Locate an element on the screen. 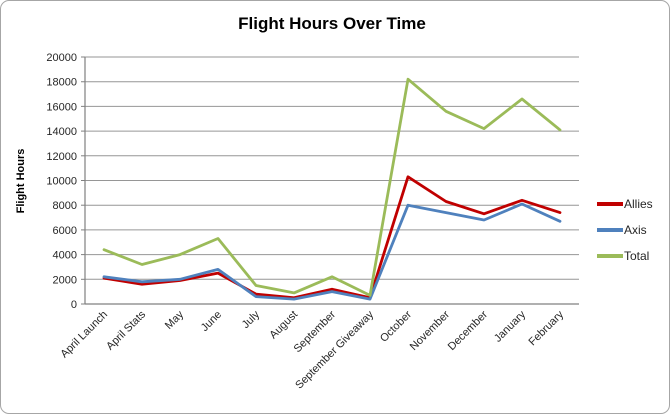  legend-item-allies: Allies is located at coordinates (632, 204).